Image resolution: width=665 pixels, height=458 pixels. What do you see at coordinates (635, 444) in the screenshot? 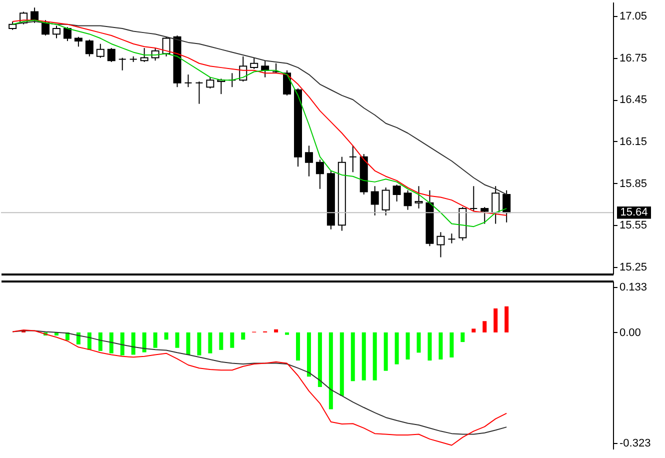
I see `y-tick-label: -0.323` at bounding box center [635, 444].